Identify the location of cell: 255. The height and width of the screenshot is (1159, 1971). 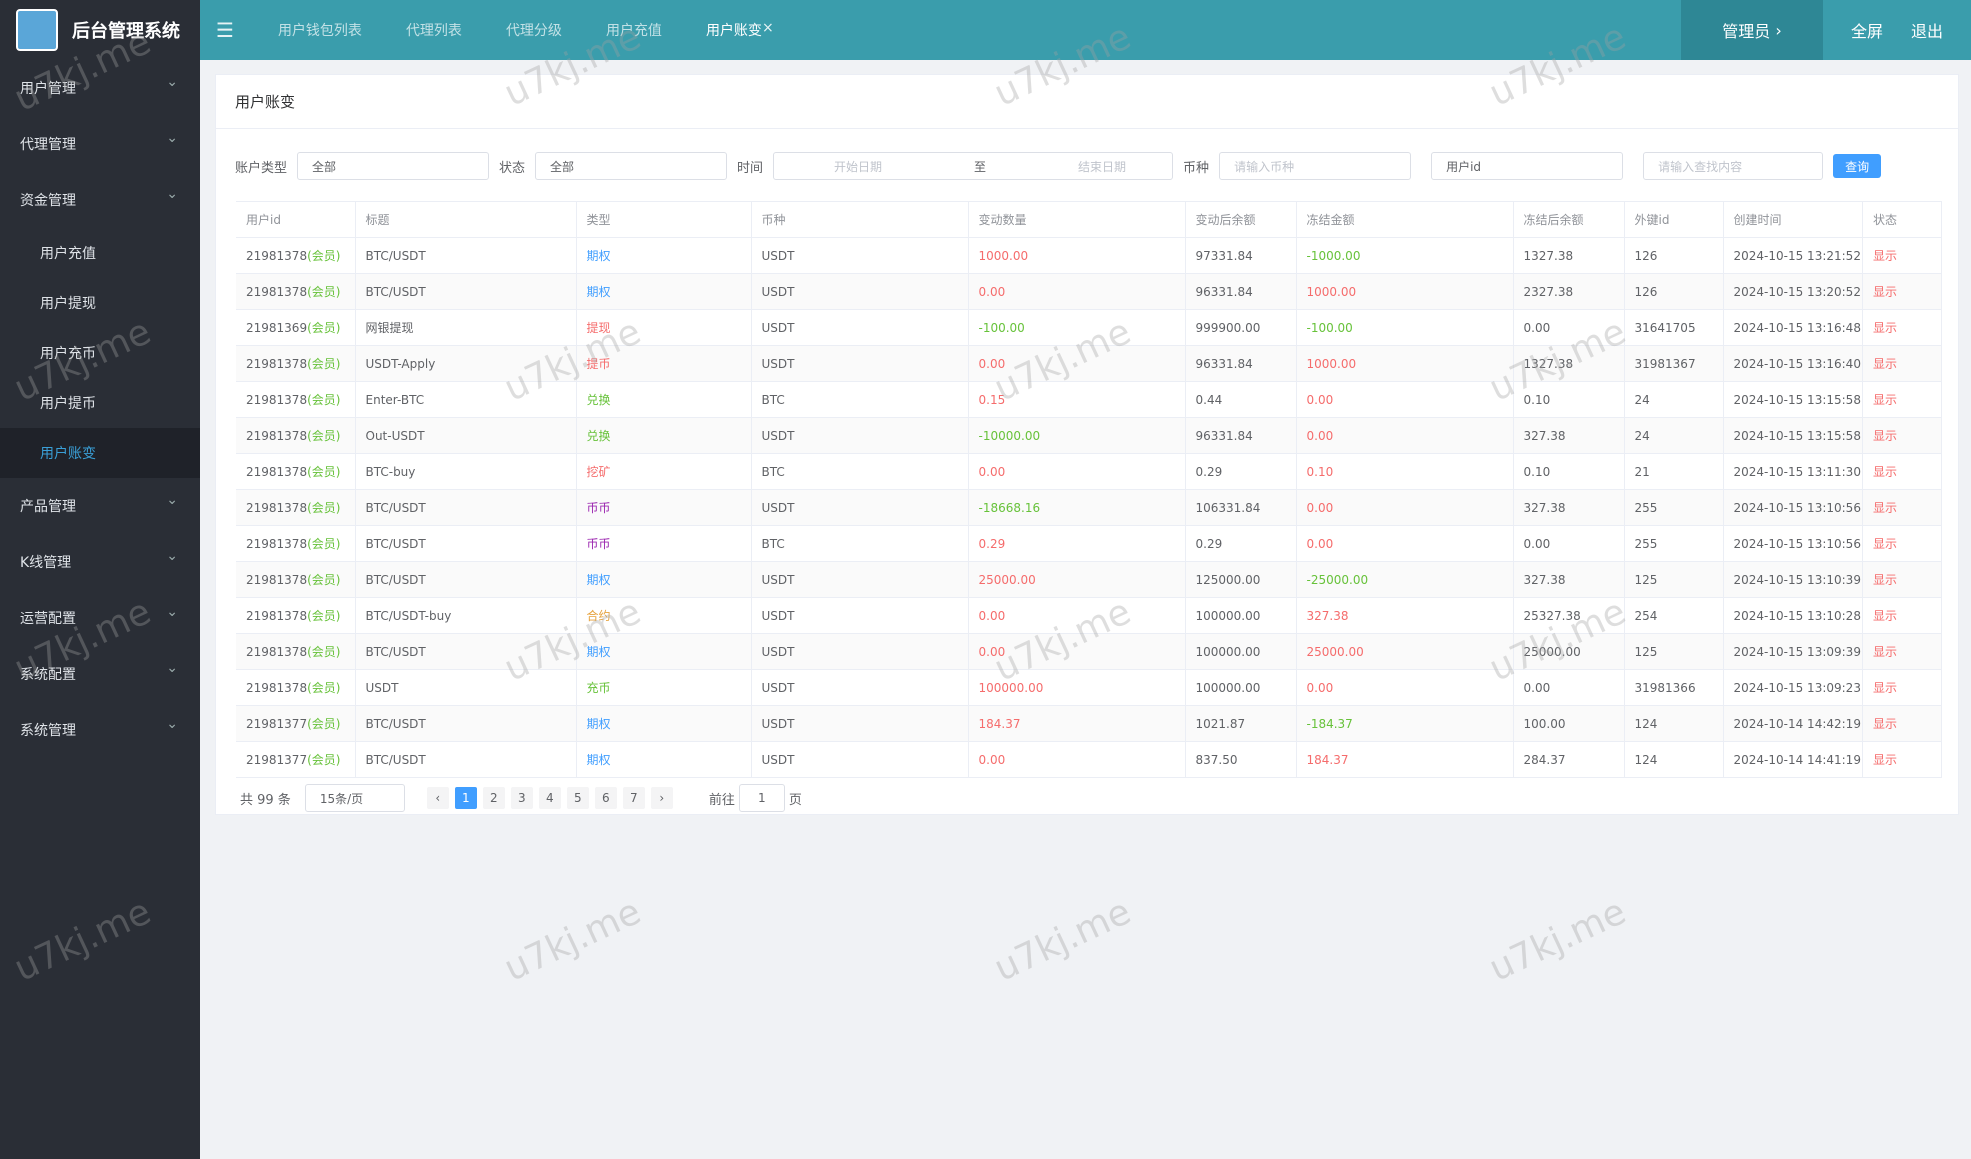
(1674, 543).